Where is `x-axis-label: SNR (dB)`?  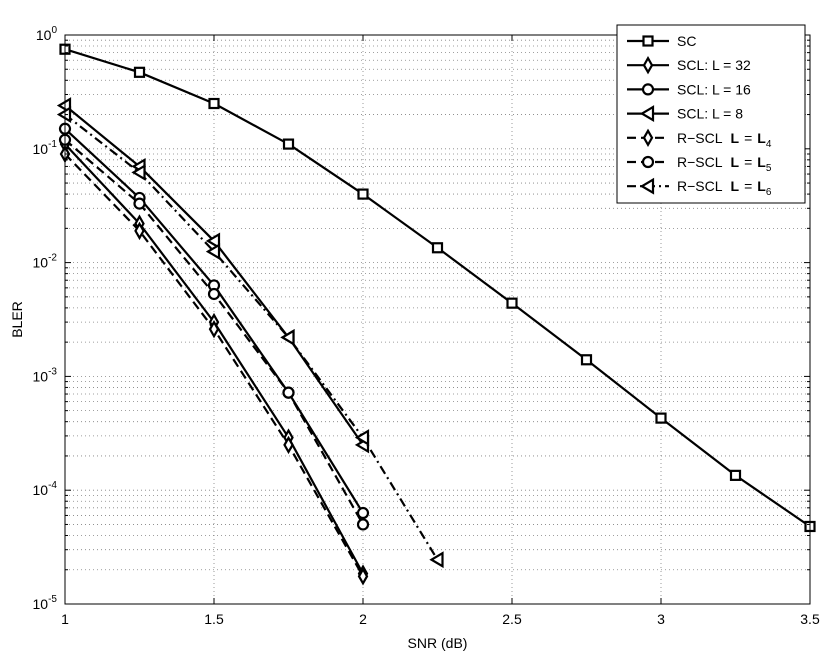
x-axis-label: SNR (dB) is located at coordinates (438, 643).